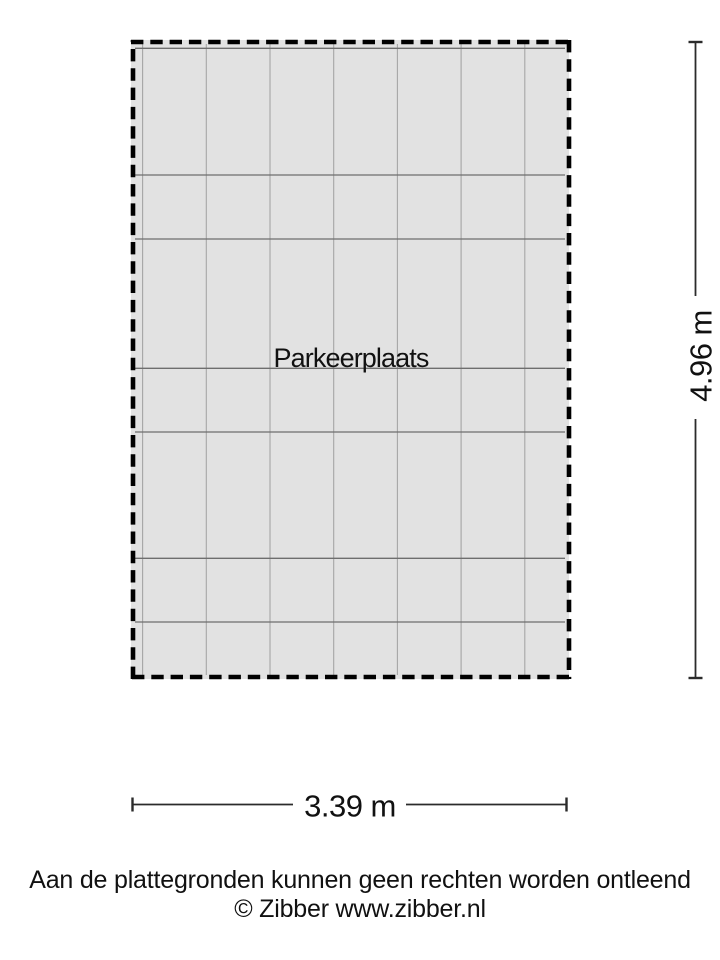  I want to click on footer-copyright: © Zibber www.zibber.nl, so click(360, 909).